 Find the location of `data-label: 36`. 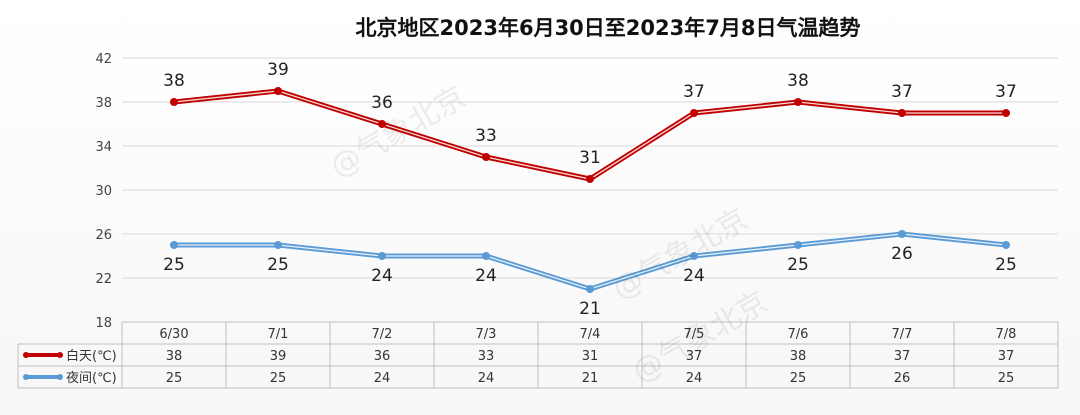

data-label: 36 is located at coordinates (382, 103).